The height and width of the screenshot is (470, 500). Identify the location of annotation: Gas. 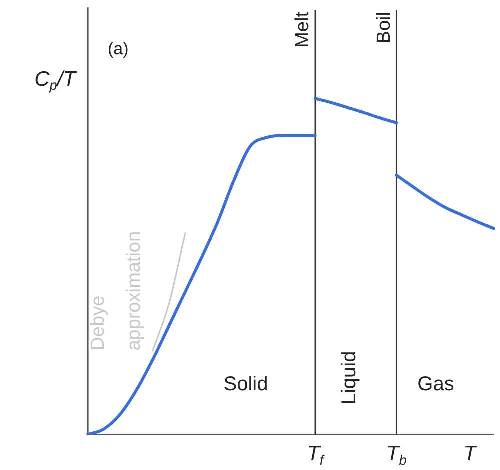
(436, 385).